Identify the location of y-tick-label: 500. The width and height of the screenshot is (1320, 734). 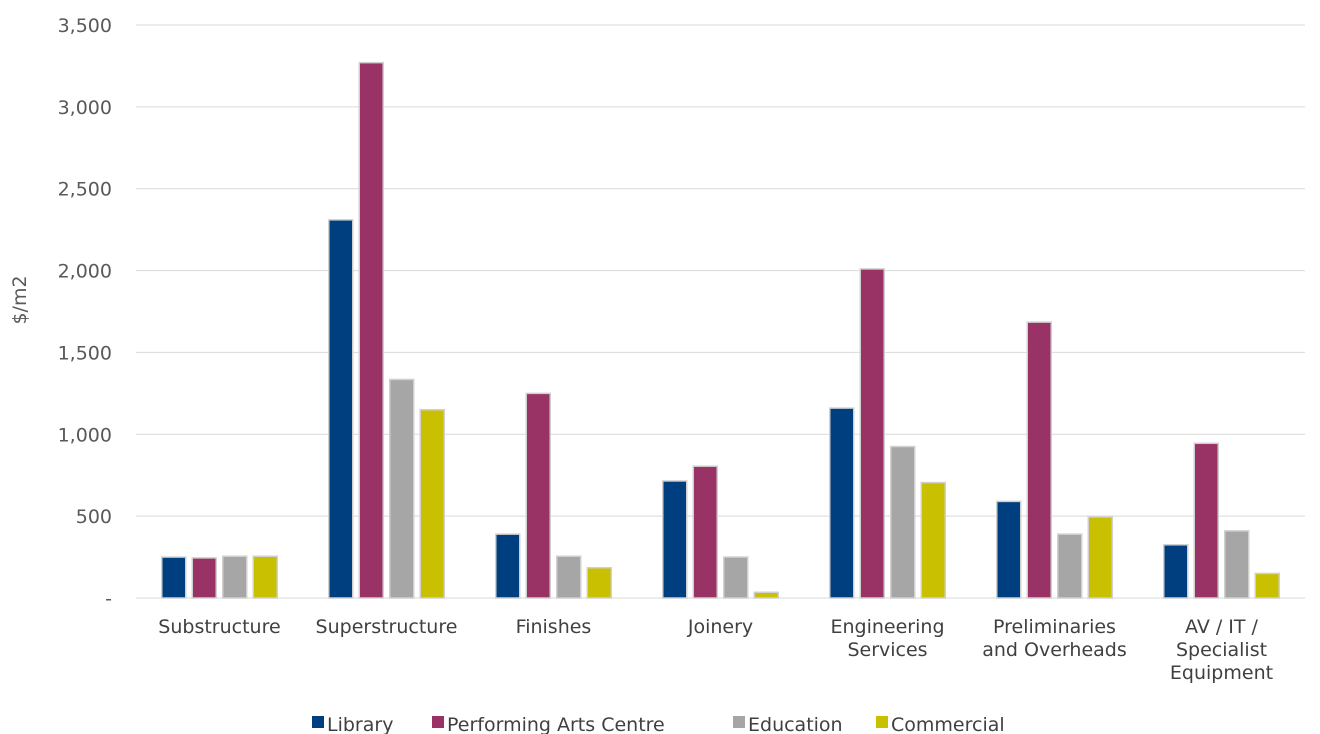
(94, 517).